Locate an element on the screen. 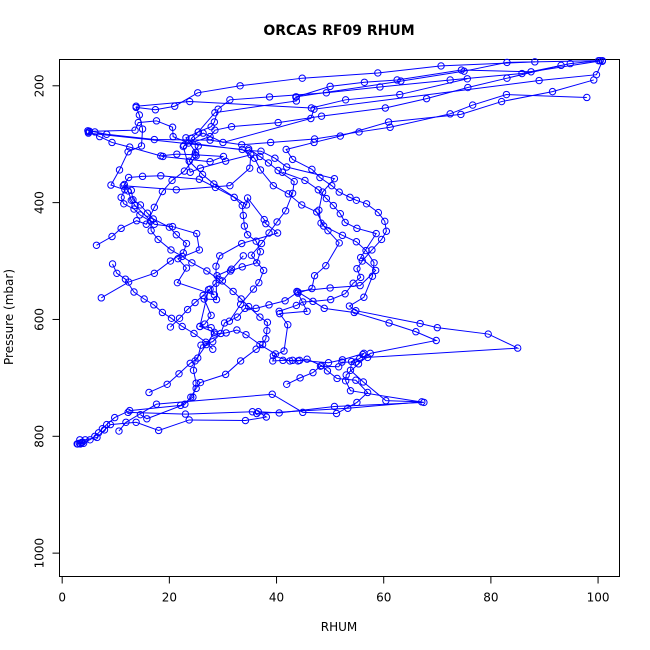 The height and width of the screenshot is (650, 650). y-tick-label: 600 is located at coordinates (40, 319).